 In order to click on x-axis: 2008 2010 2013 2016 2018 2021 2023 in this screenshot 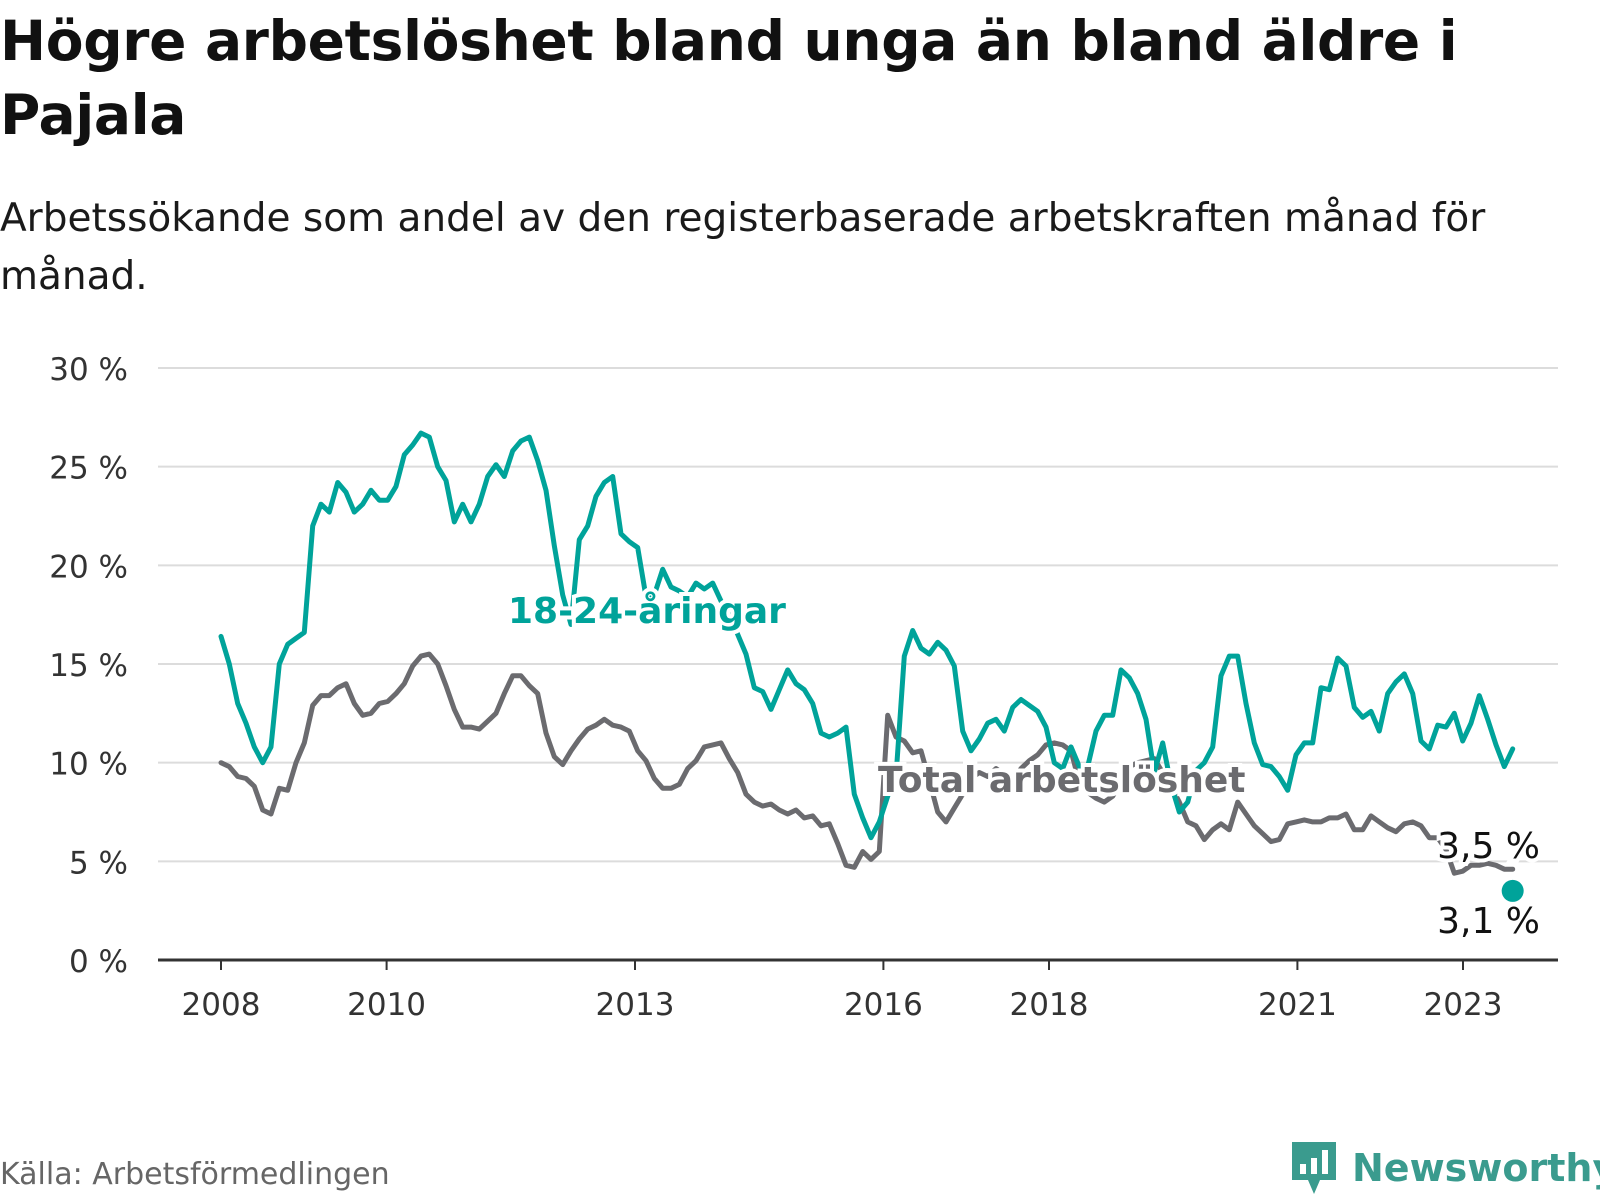, I will do `click(858, 990)`.